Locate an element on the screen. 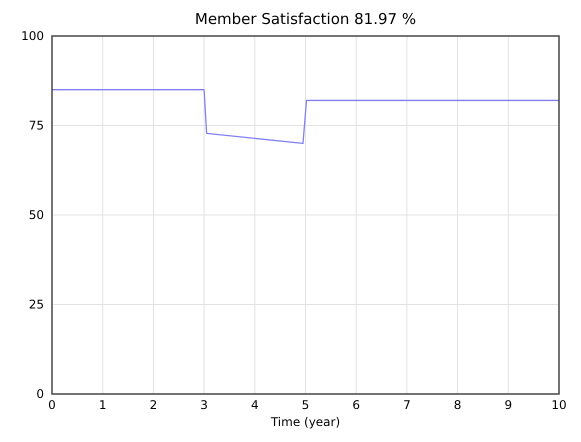 Image resolution: width=581 pixels, height=442 pixels. x-tick-label: 10 is located at coordinates (559, 405).